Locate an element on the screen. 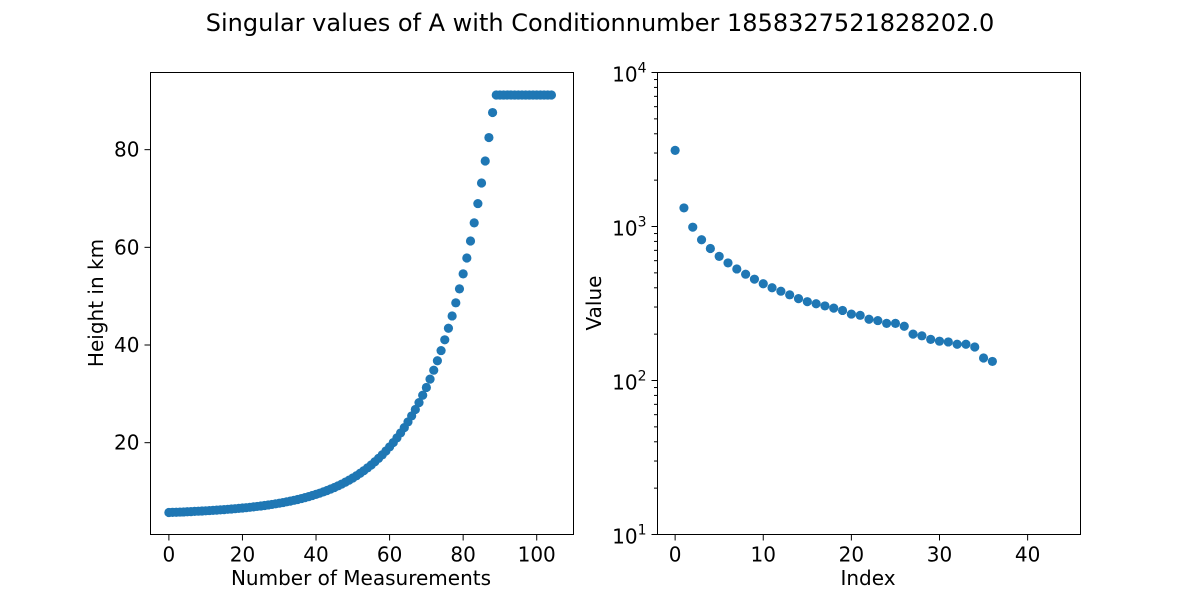 The height and width of the screenshot is (600, 1200). left-x-axis-label: Number of Measurements is located at coordinates (361, 578).